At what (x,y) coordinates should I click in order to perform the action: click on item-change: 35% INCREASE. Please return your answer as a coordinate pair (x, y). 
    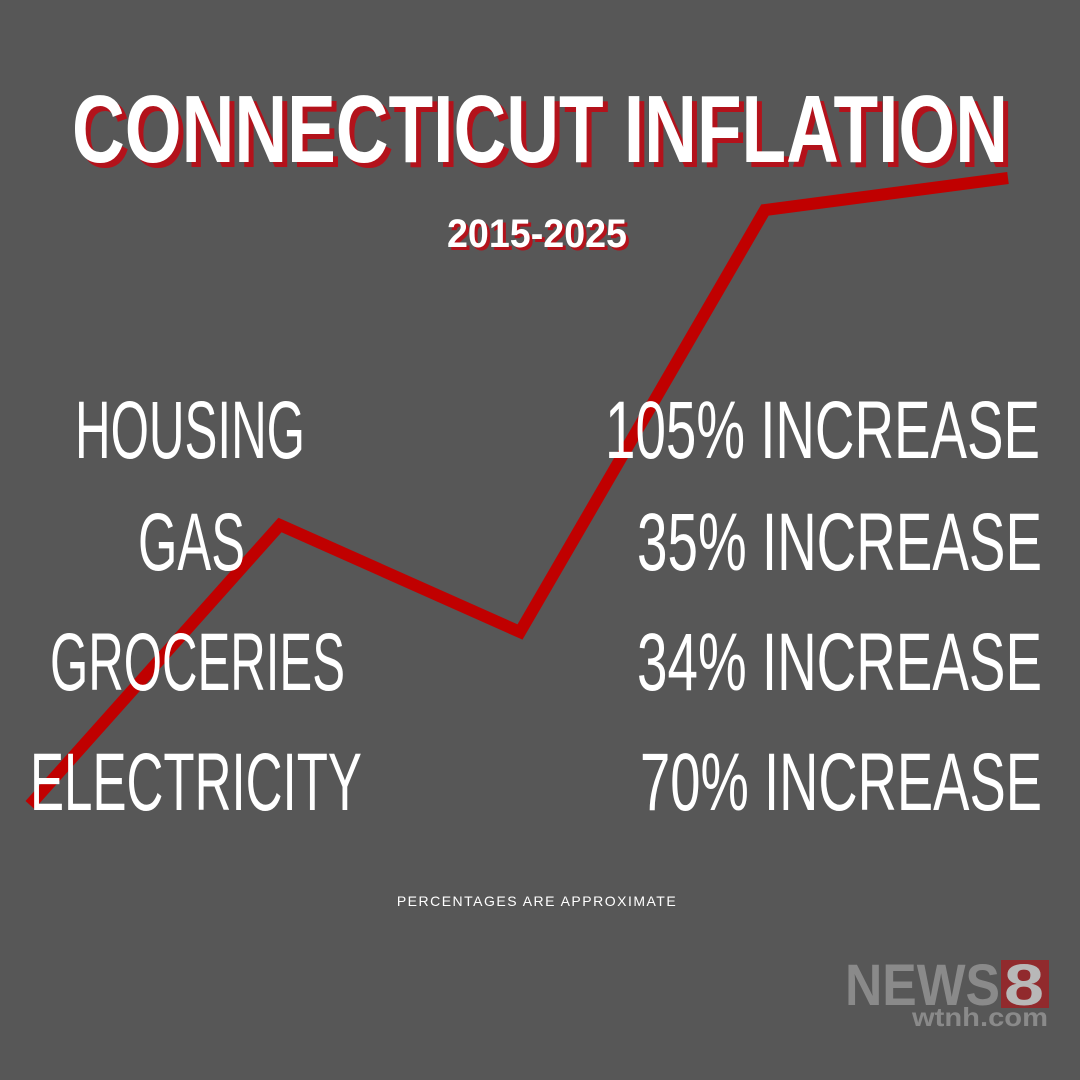
    Looking at the image, I should click on (839, 542).